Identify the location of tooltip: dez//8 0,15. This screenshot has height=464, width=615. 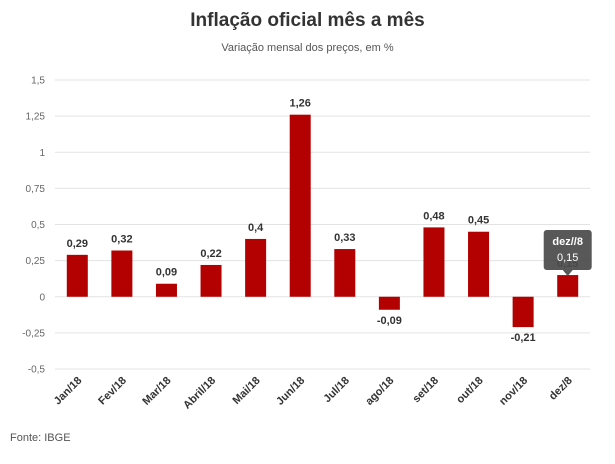
(567, 253).